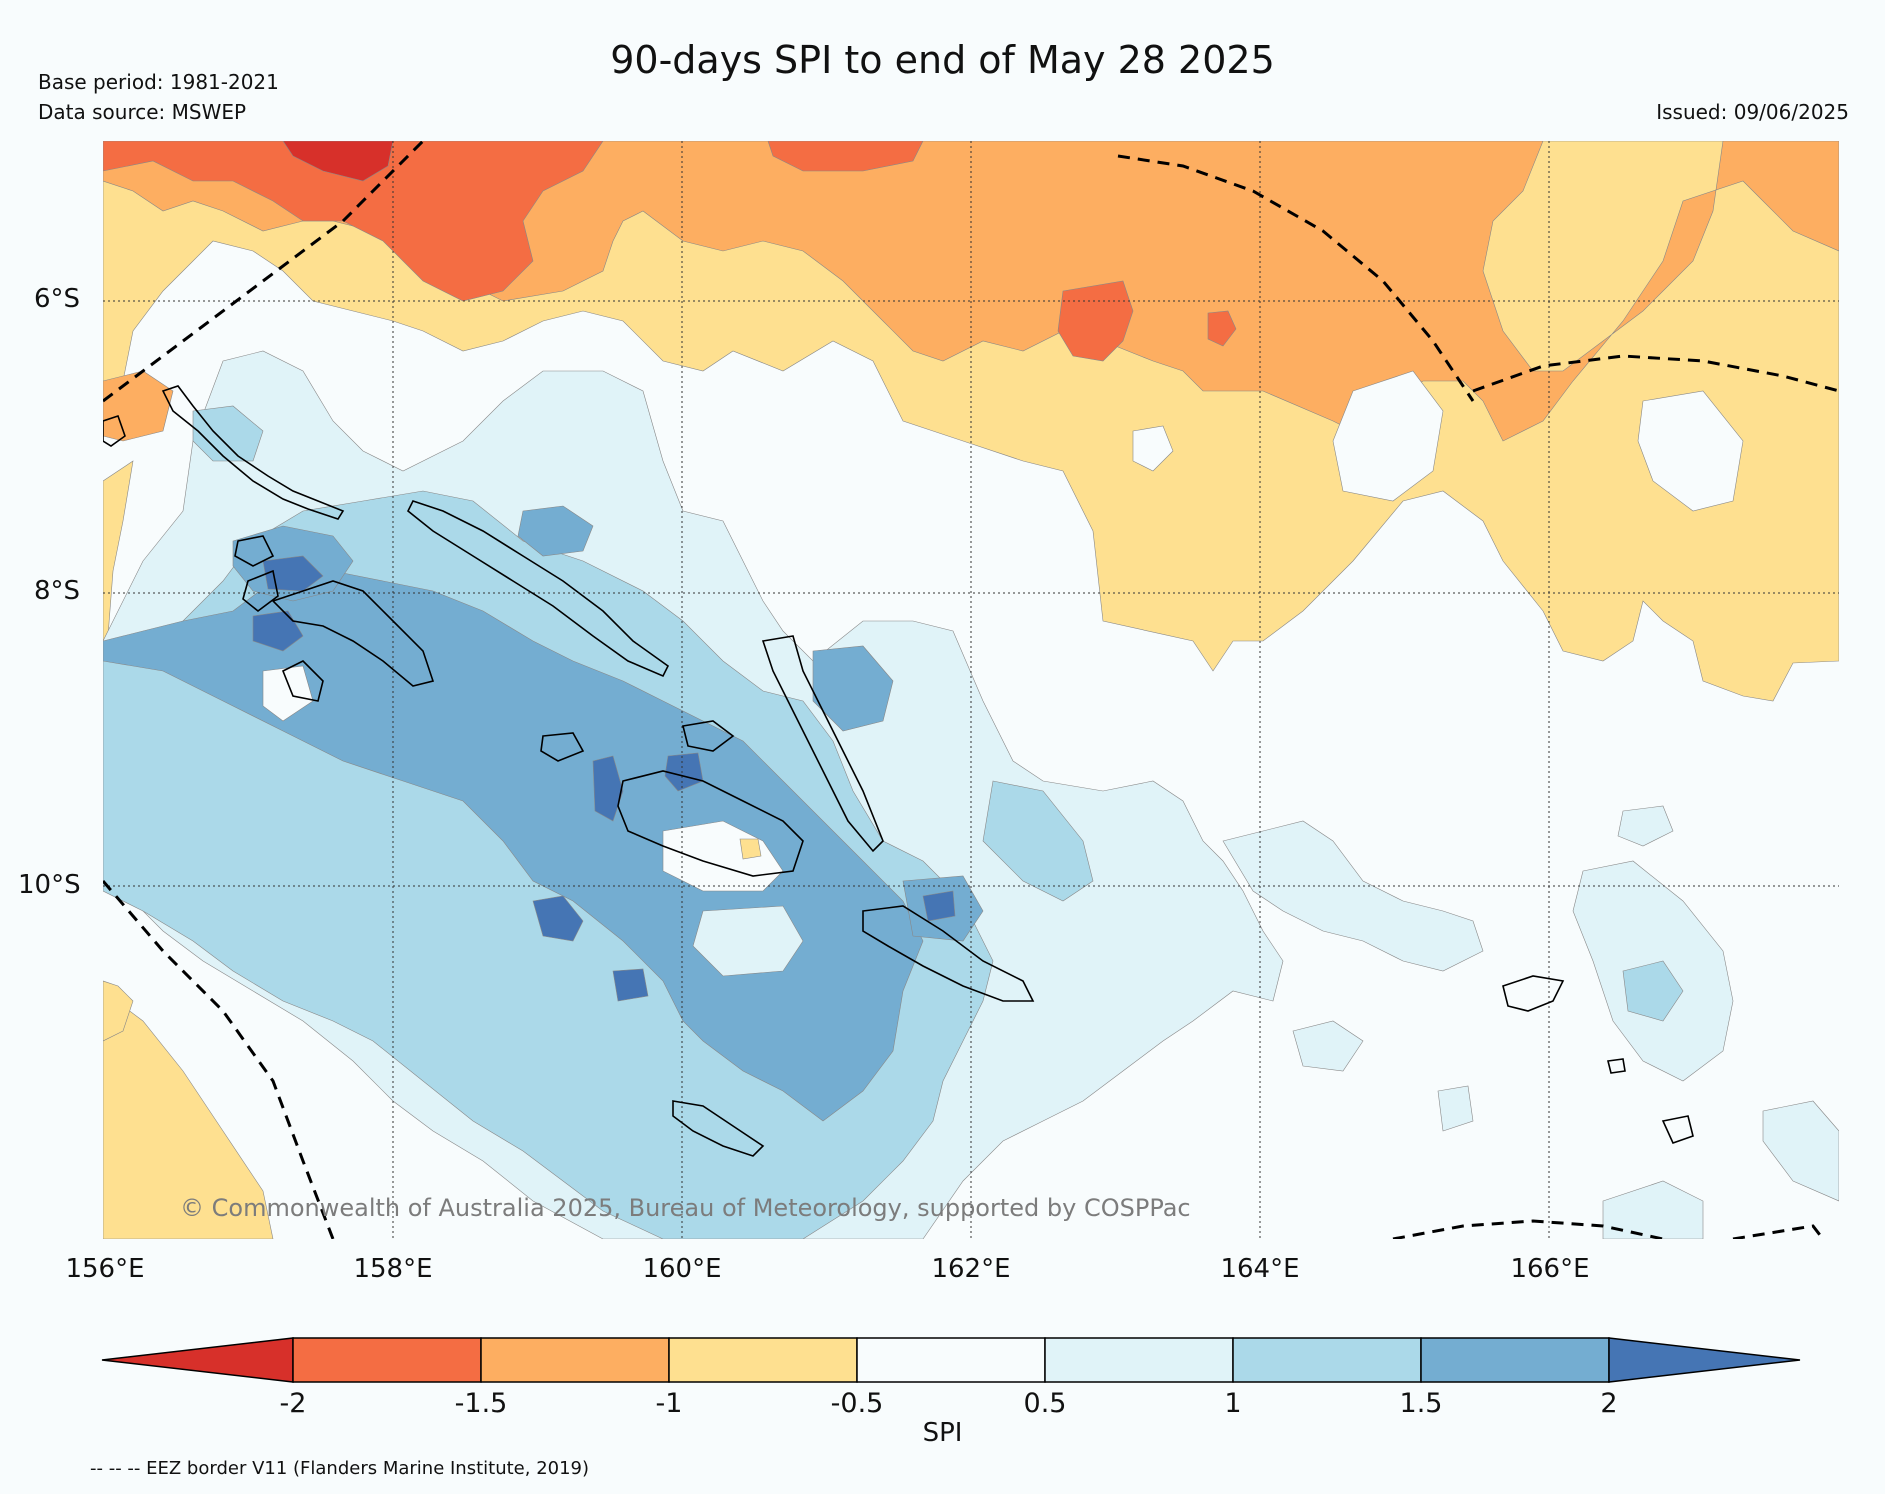 The image size is (1885, 1494). I want to click on lon-label: 156°E, so click(105, 1269).